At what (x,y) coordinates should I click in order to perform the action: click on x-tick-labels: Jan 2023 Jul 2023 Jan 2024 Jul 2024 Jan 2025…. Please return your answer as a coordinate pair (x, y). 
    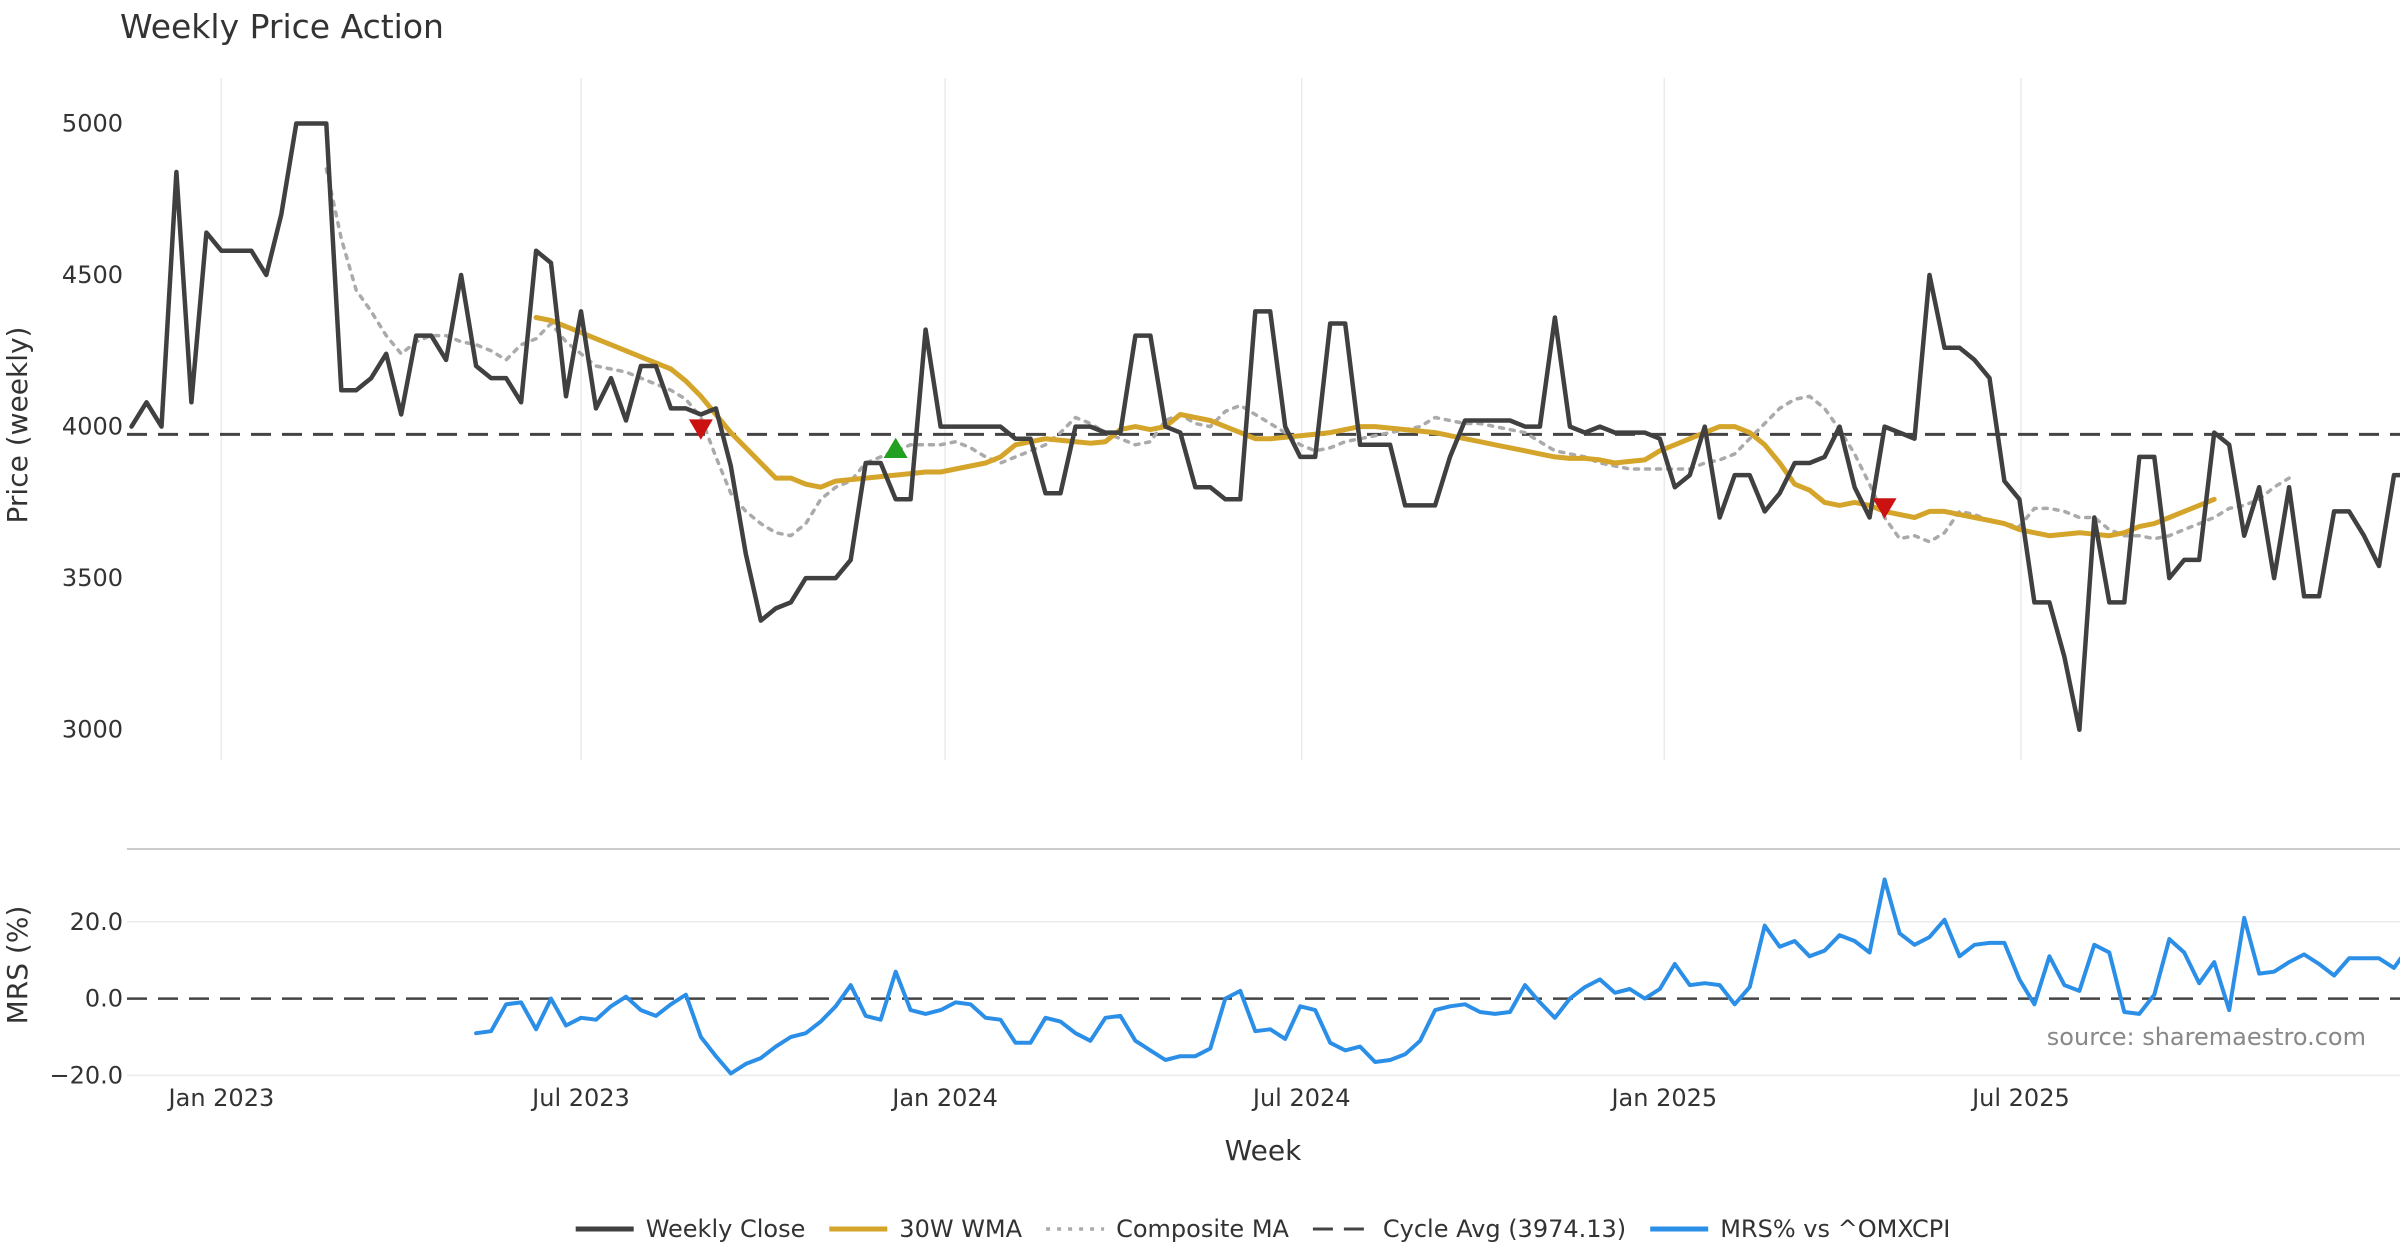
    Looking at the image, I should click on (1118, 1098).